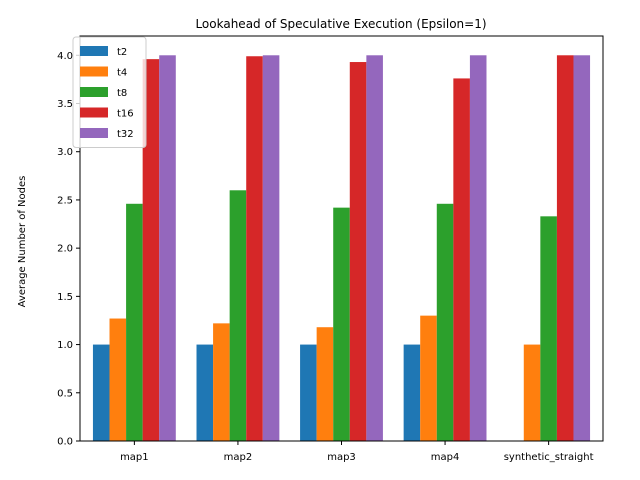  What do you see at coordinates (94, 92) in the screenshot?
I see `legend-swatch-t8` at bounding box center [94, 92].